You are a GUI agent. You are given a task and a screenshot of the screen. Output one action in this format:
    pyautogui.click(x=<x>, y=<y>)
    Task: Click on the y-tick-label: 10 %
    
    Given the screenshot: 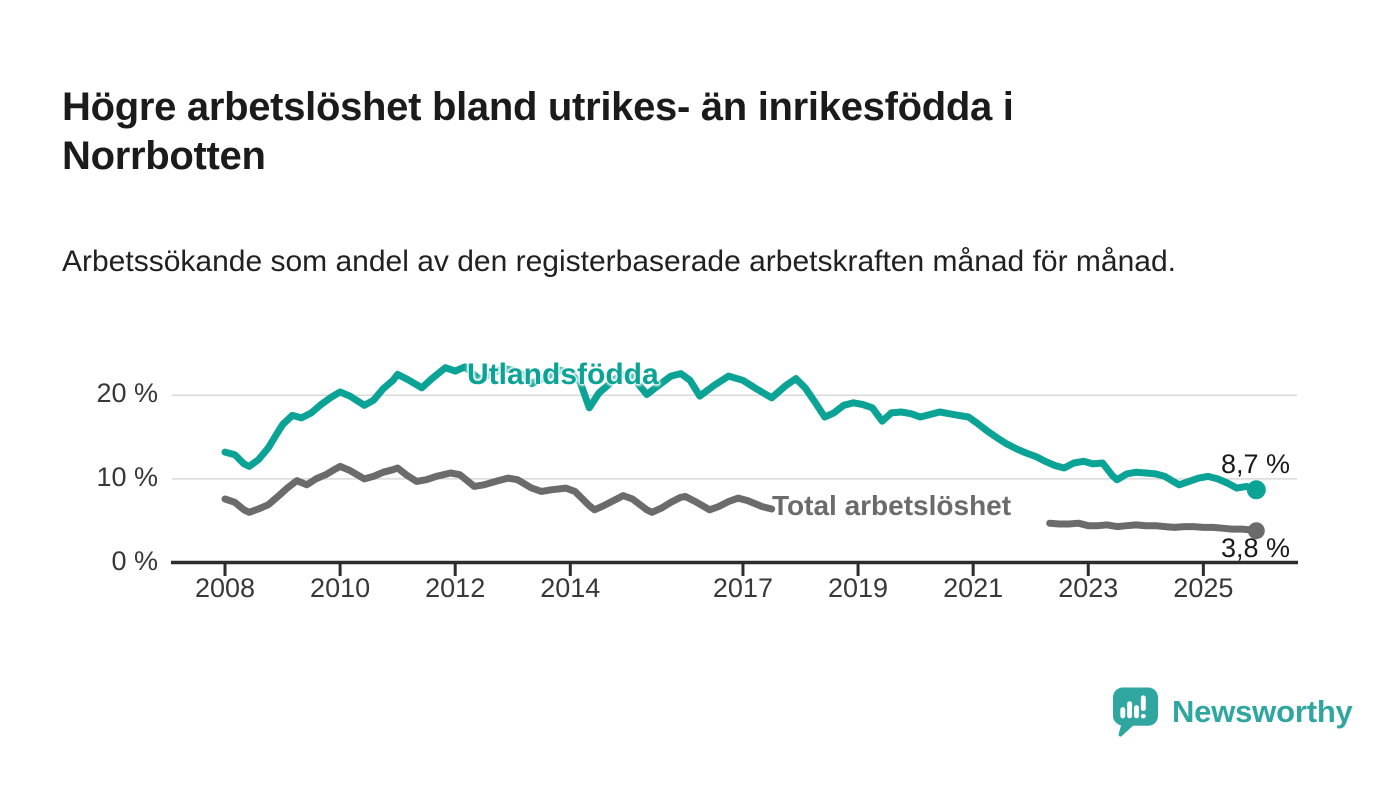 What is the action you would take?
    pyautogui.click(x=127, y=476)
    